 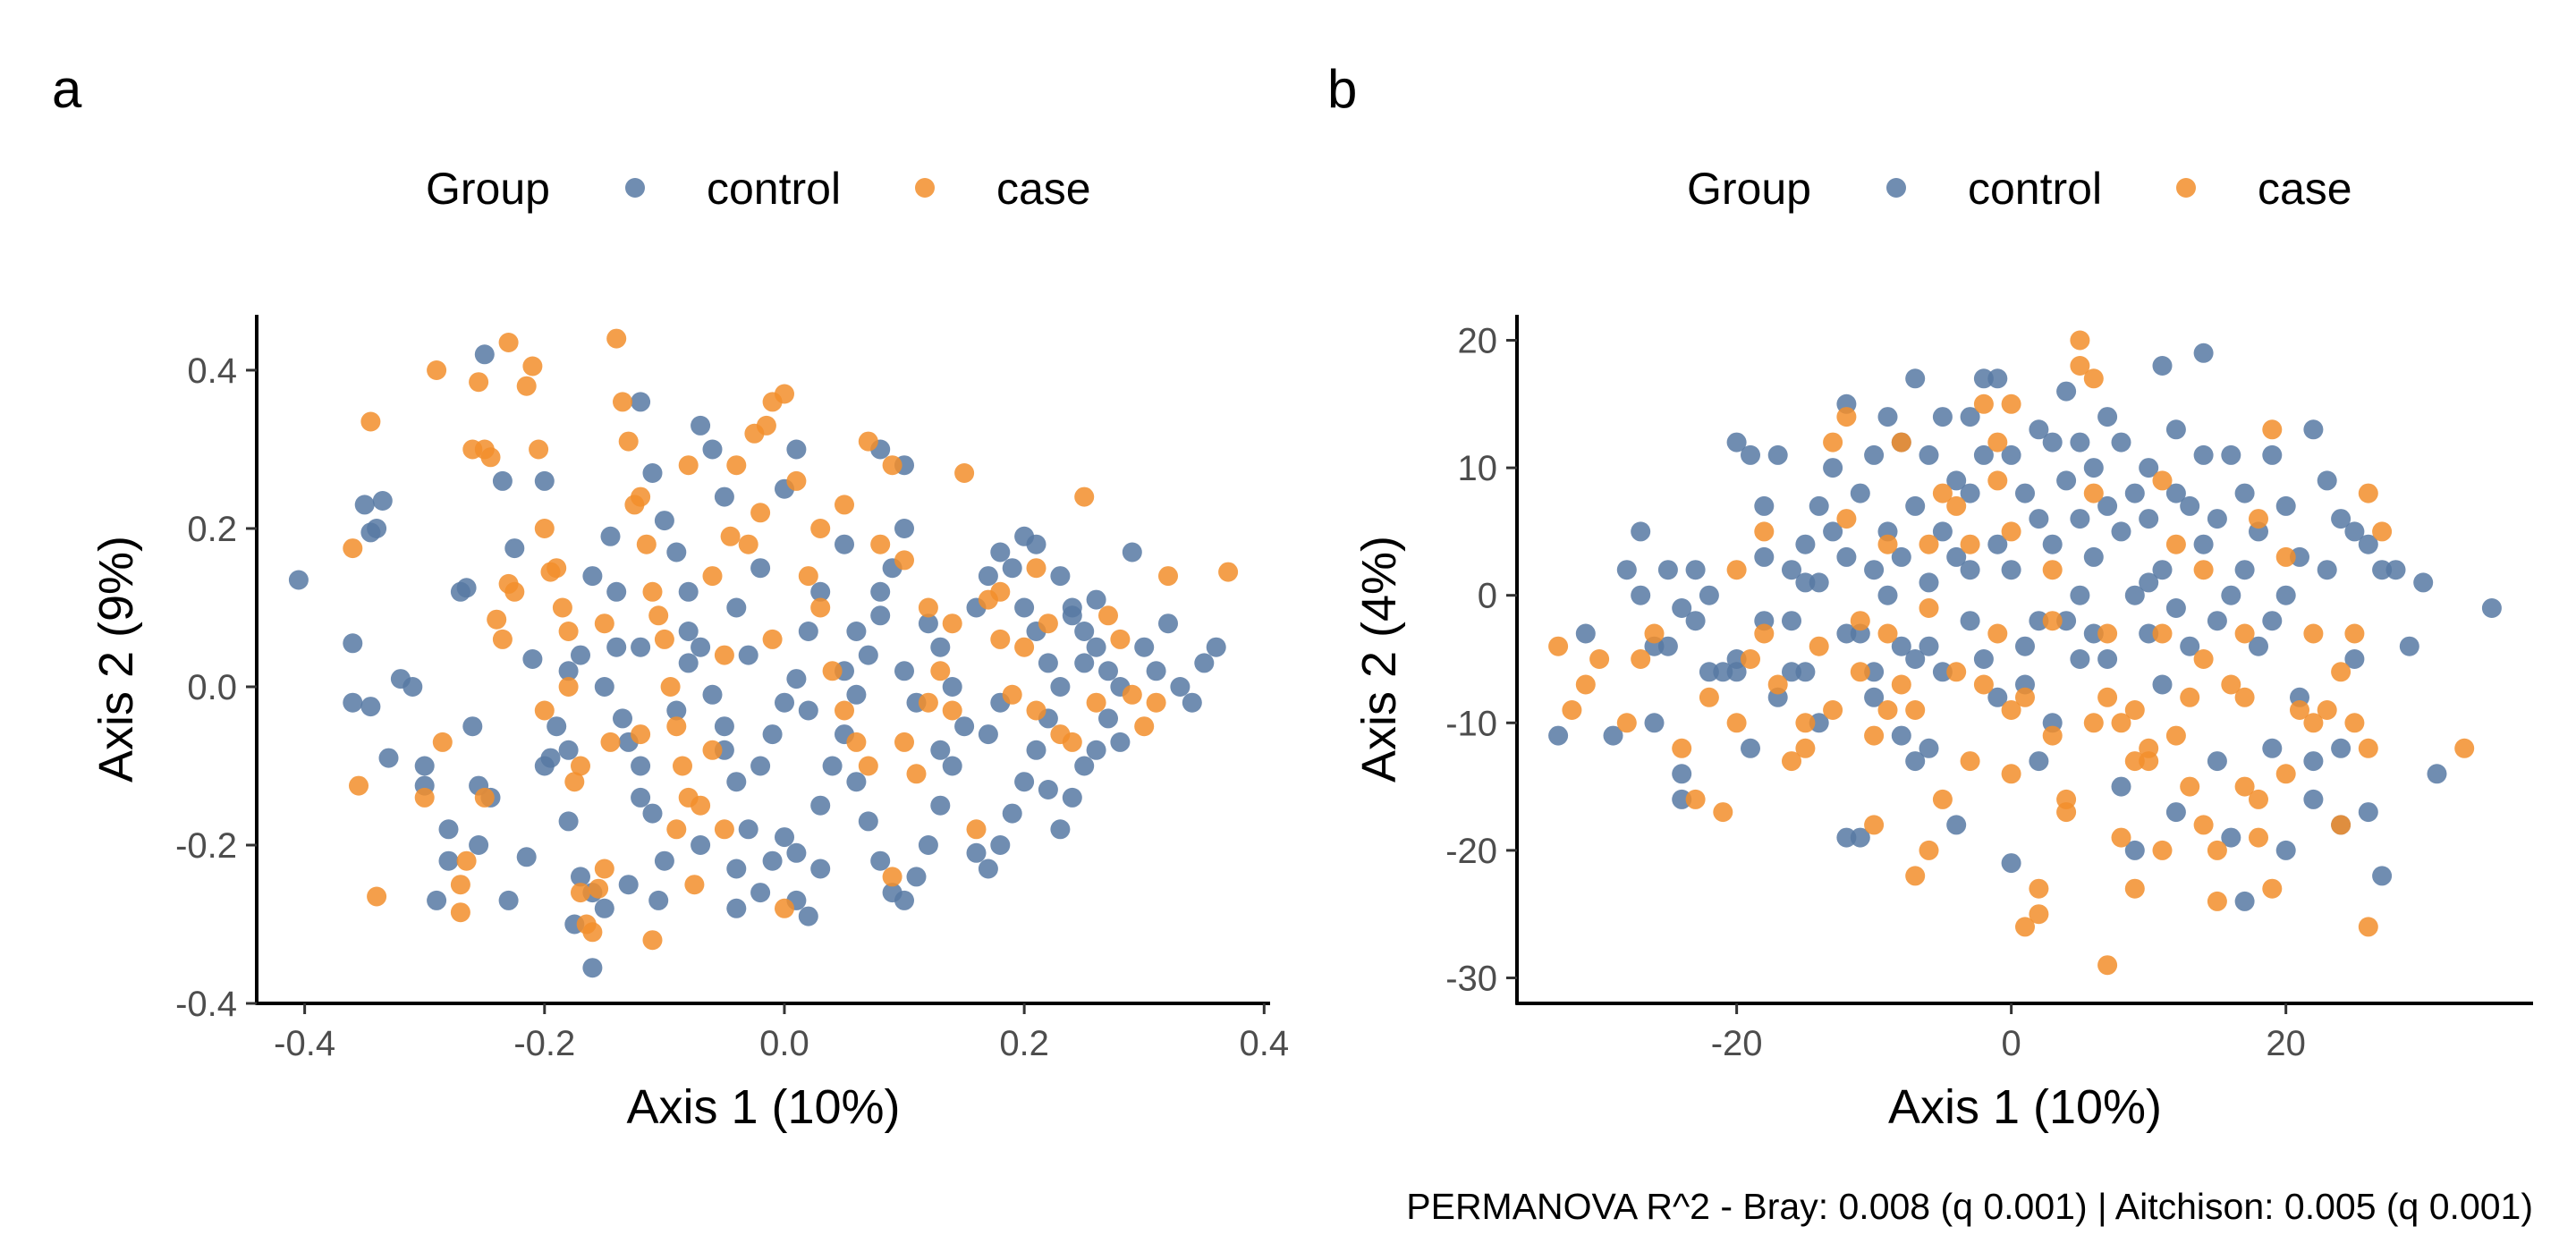 I want to click on y-tick-label: 0.2, so click(x=212, y=529).